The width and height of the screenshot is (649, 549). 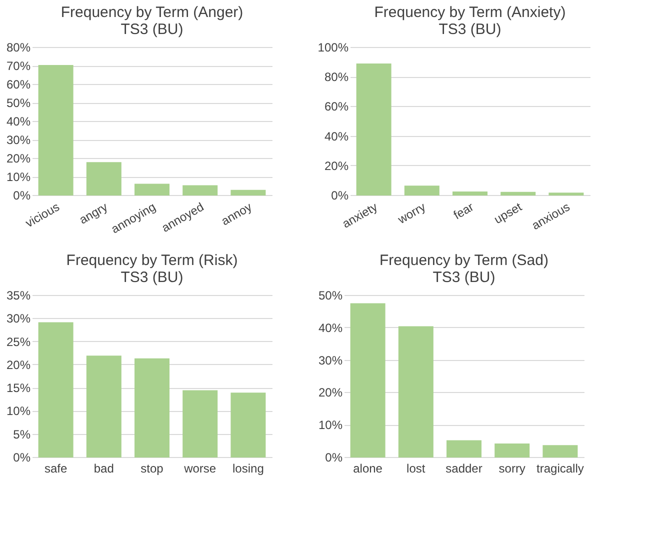 What do you see at coordinates (470, 12) in the screenshot?
I see `text: Frequency by Term (Anxiety)` at bounding box center [470, 12].